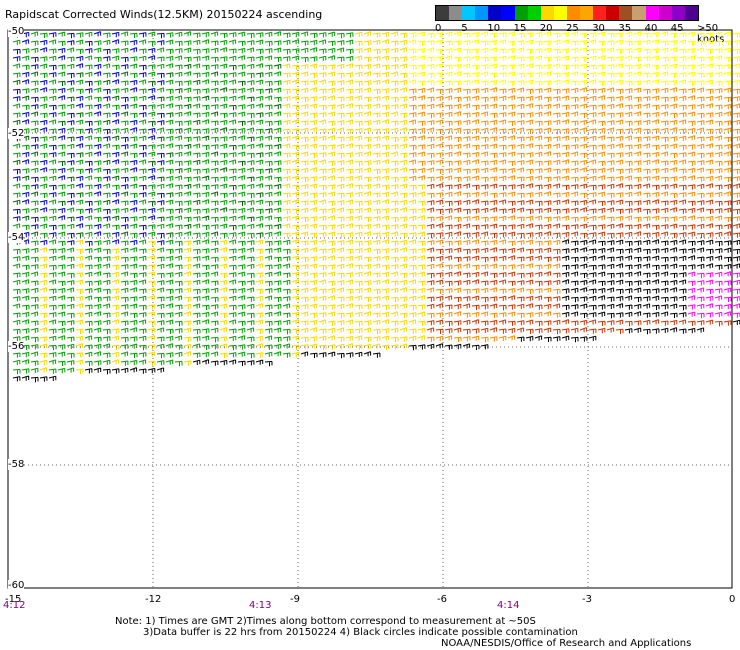  Describe the element at coordinates (443, 13) in the screenshot. I see `legend-swatch` at that location.